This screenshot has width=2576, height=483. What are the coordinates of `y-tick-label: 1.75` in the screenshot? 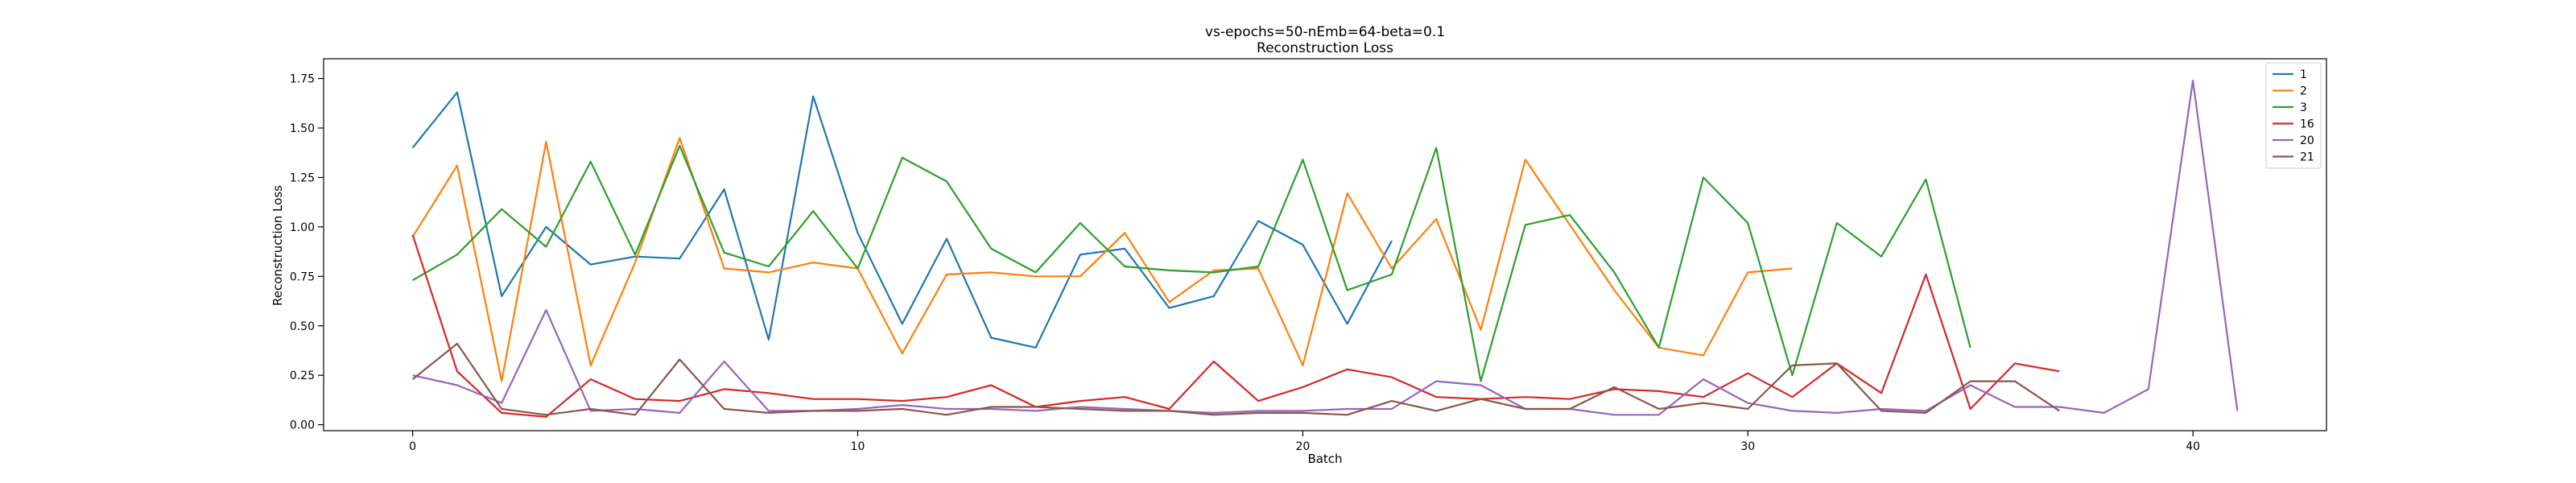 It's located at (302, 79).